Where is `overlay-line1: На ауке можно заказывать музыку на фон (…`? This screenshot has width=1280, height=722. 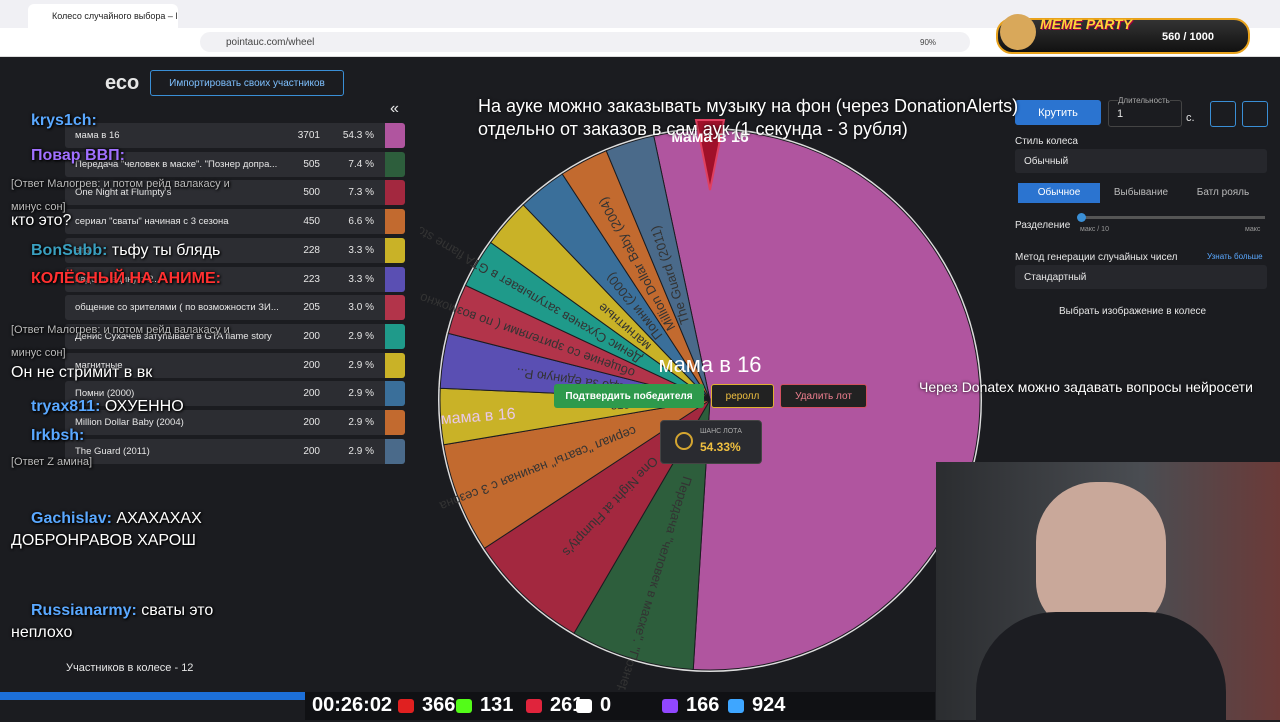
overlay-line1: На ауке можно заказывать музыку на фон (… is located at coordinates (748, 106).